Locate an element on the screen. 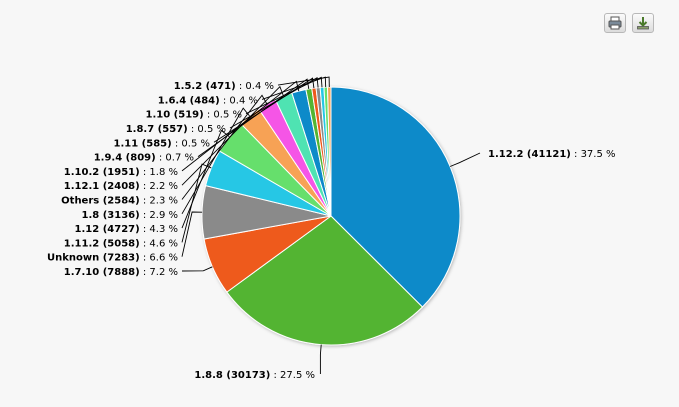 Image resolution: width=679 pixels, height=407 pixels. data-label-1-7-10-7888: 1.7.10 (7888) : 7.2 % is located at coordinates (121, 272).